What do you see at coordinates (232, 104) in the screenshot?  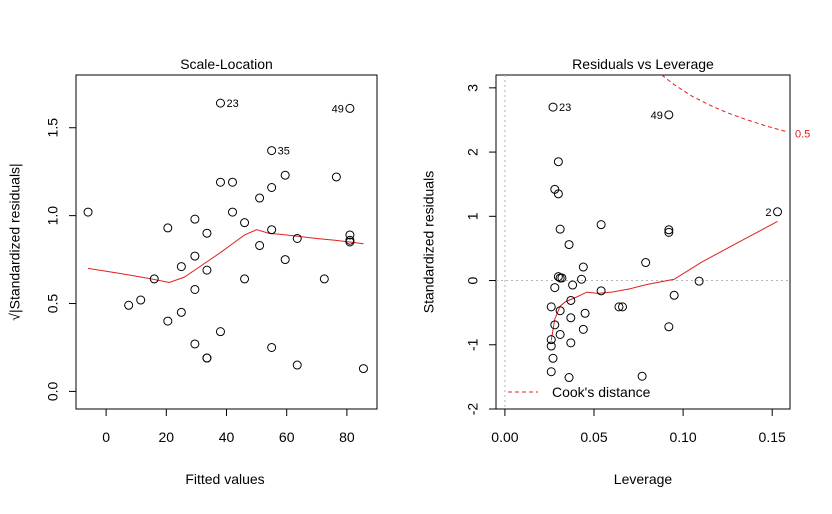 I see `panel1-point-label: 23` at bounding box center [232, 104].